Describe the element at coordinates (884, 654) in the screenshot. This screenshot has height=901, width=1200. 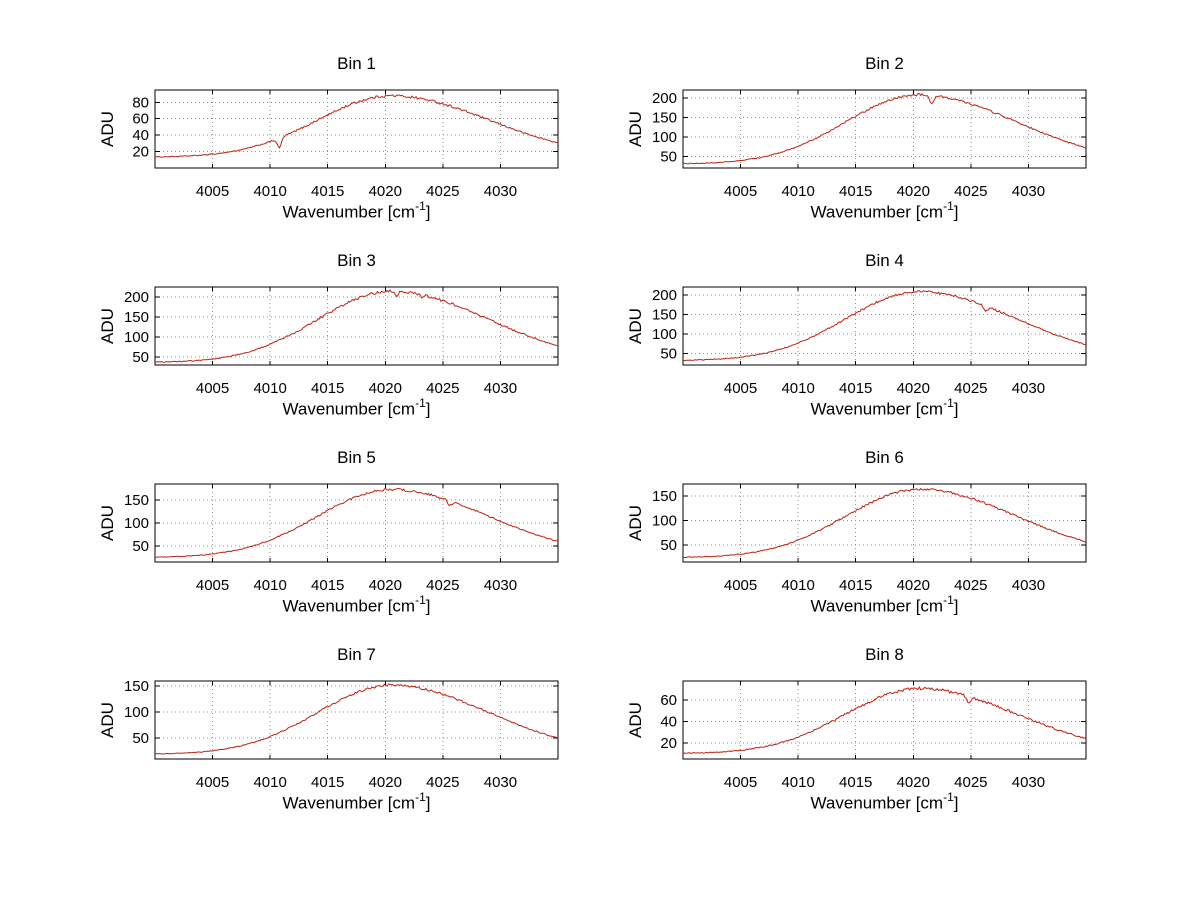
I see `chart-title: Bin 8` at that location.